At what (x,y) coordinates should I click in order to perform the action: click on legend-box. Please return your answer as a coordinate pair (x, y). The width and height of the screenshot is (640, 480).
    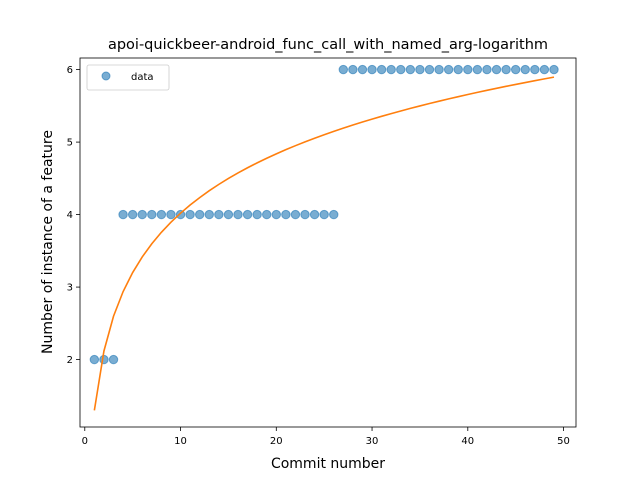
    Looking at the image, I should click on (128, 77).